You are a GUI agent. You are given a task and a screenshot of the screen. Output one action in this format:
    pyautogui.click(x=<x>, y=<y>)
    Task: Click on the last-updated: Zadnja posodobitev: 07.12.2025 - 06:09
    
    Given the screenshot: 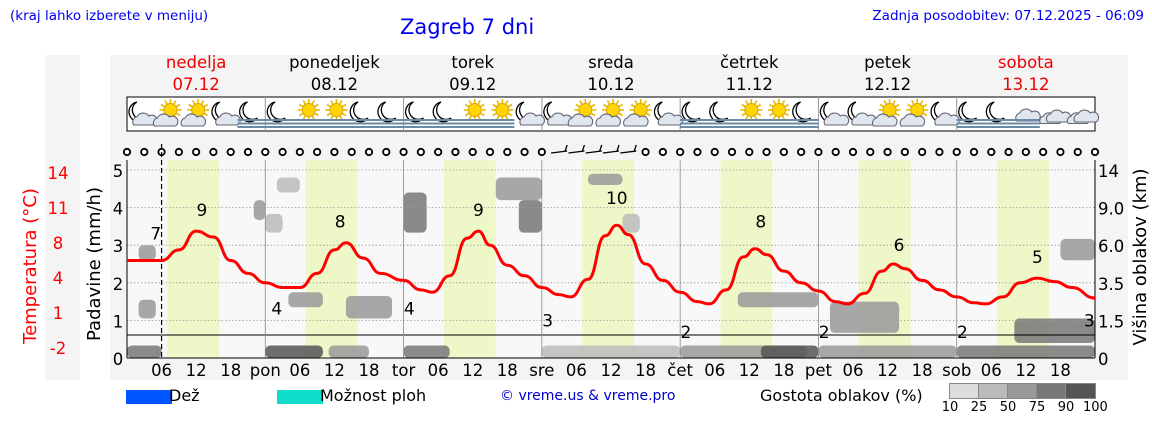 What is the action you would take?
    pyautogui.click(x=1008, y=16)
    